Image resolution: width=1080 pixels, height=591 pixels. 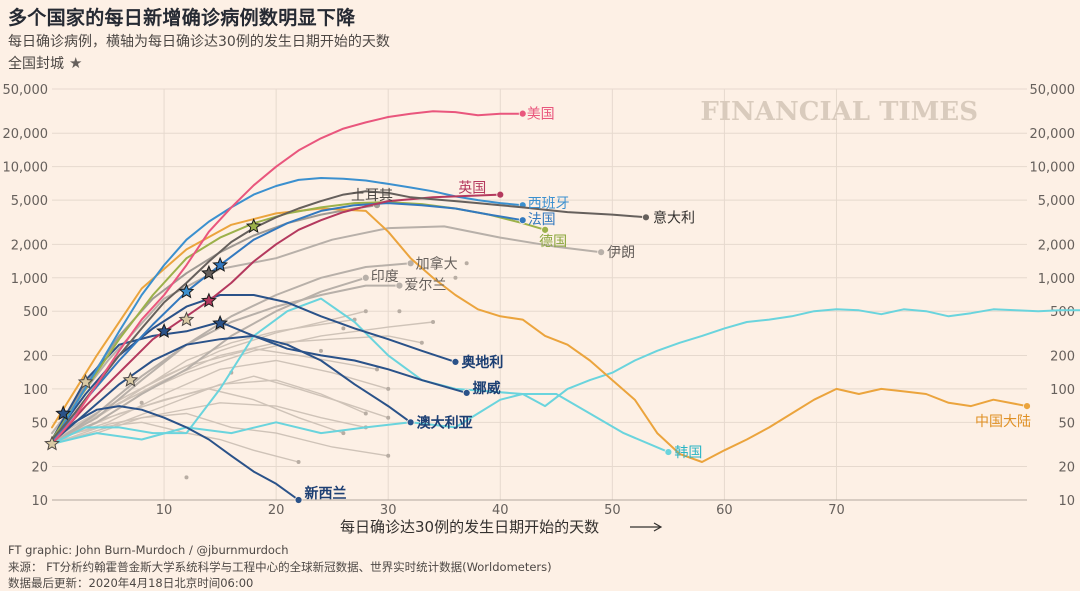 I want to click on series-endpoint-澳大利亚, so click(x=410, y=422).